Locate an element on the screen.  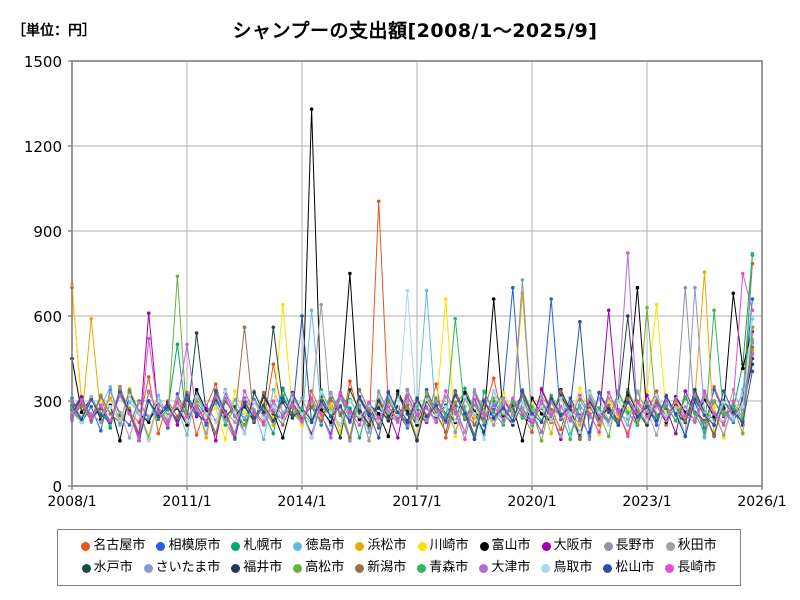
legend-item-4: 浜松市 is located at coordinates (381, 546).